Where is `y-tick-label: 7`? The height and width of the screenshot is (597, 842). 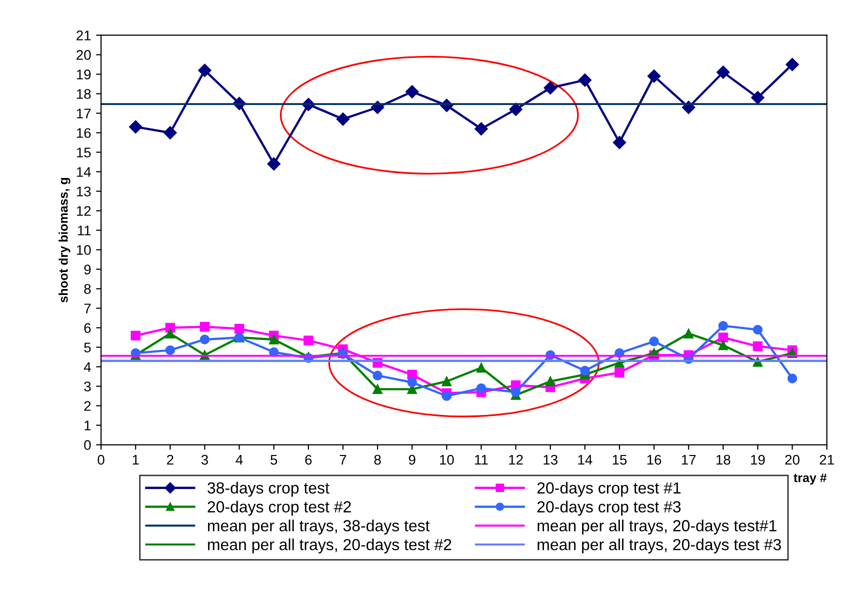 y-tick-label: 7 is located at coordinates (87, 309).